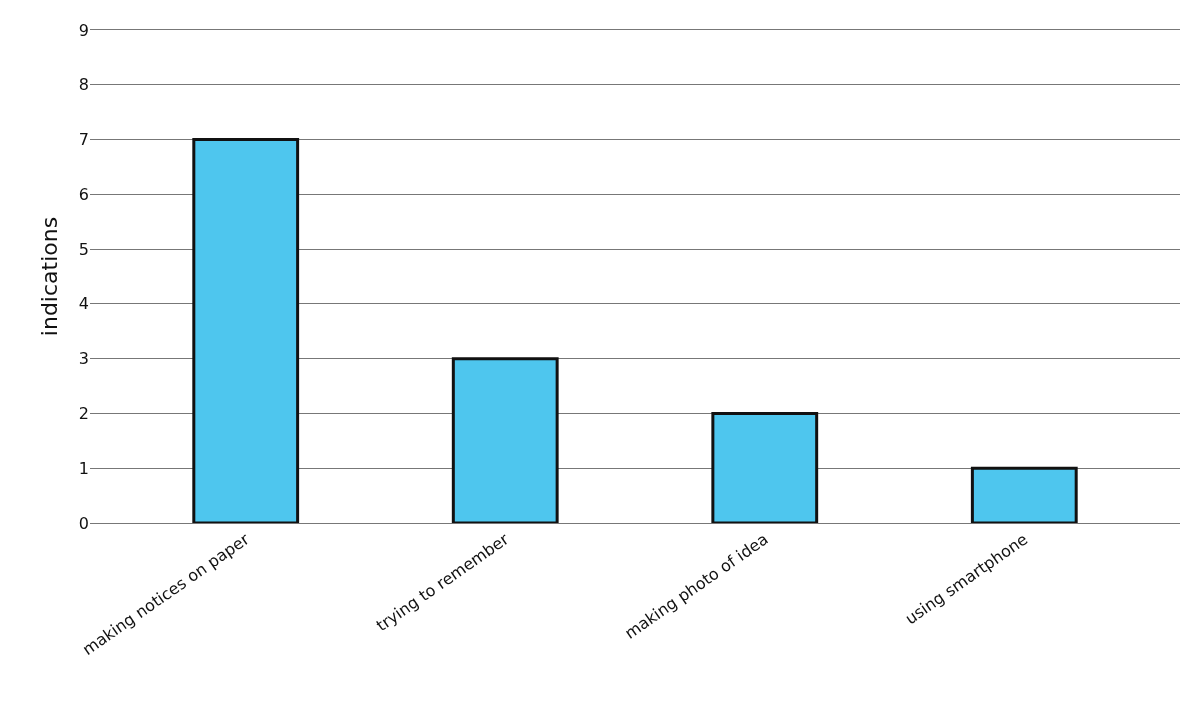 Image resolution: width=1200 pixels, height=723 pixels. Describe the element at coordinates (83, 468) in the screenshot. I see `y-tick-label: 1` at that location.